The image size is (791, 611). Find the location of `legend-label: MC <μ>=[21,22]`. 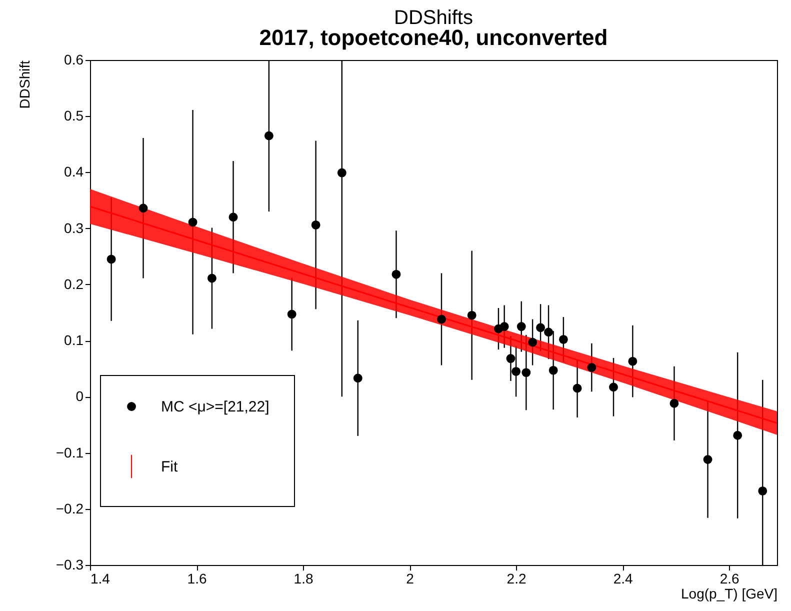

legend-label: MC <μ>=[21,22] is located at coordinates (215, 407).